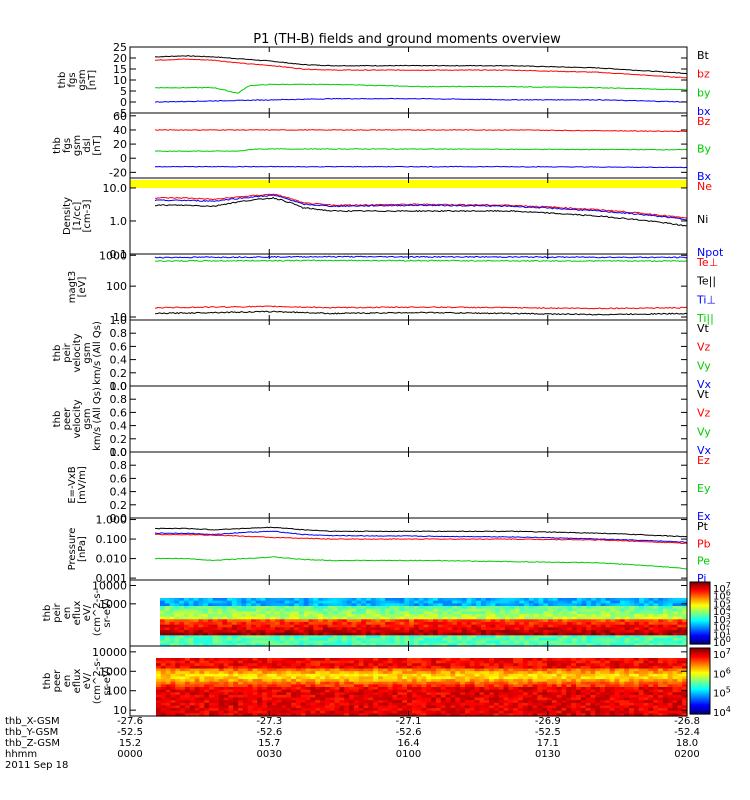  I want to click on legend-bt: Bt, so click(703, 55).